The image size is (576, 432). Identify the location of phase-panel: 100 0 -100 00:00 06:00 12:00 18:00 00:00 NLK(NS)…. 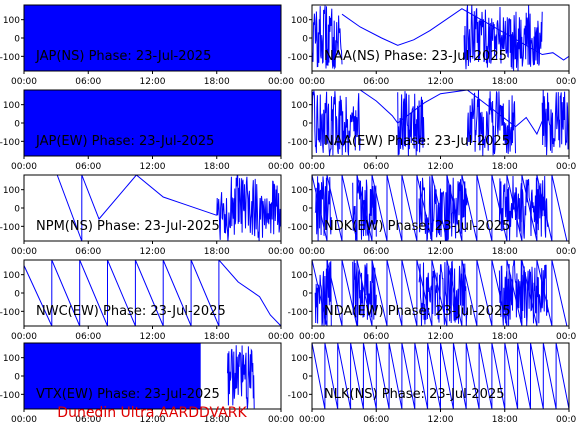
(432, 383).